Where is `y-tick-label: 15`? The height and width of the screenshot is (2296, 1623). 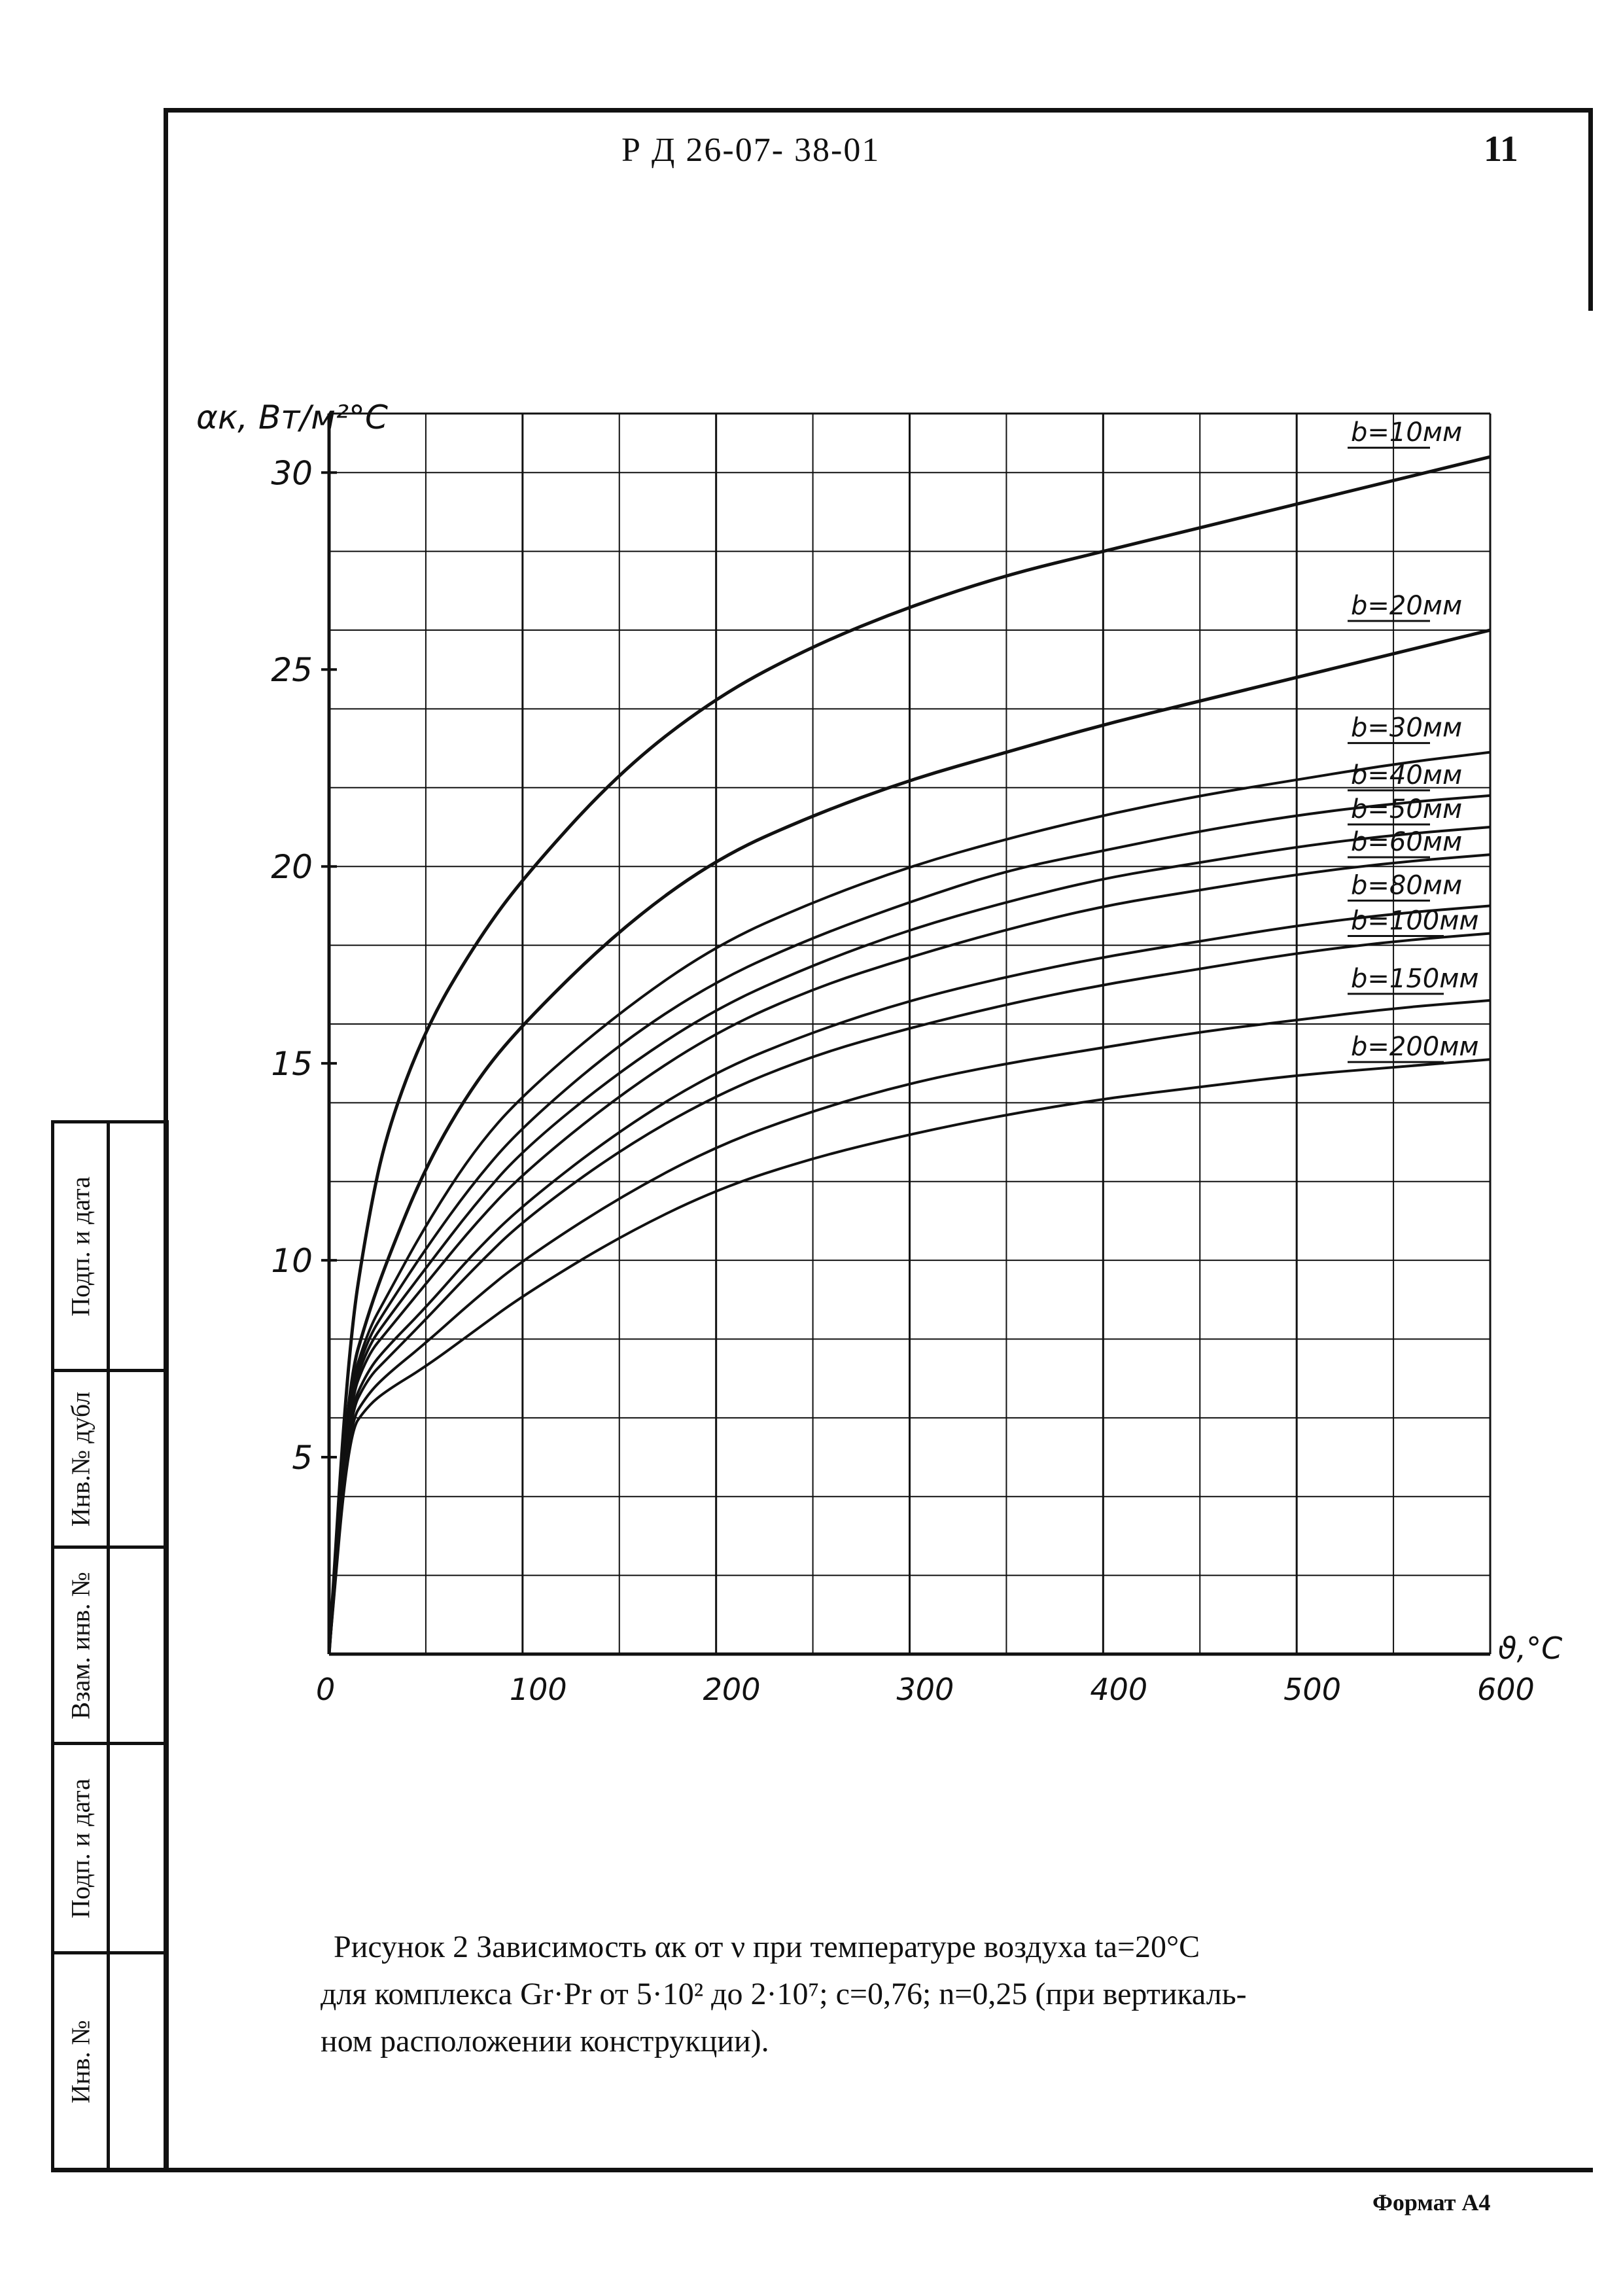
y-tick-label: 15 is located at coordinates (292, 1064).